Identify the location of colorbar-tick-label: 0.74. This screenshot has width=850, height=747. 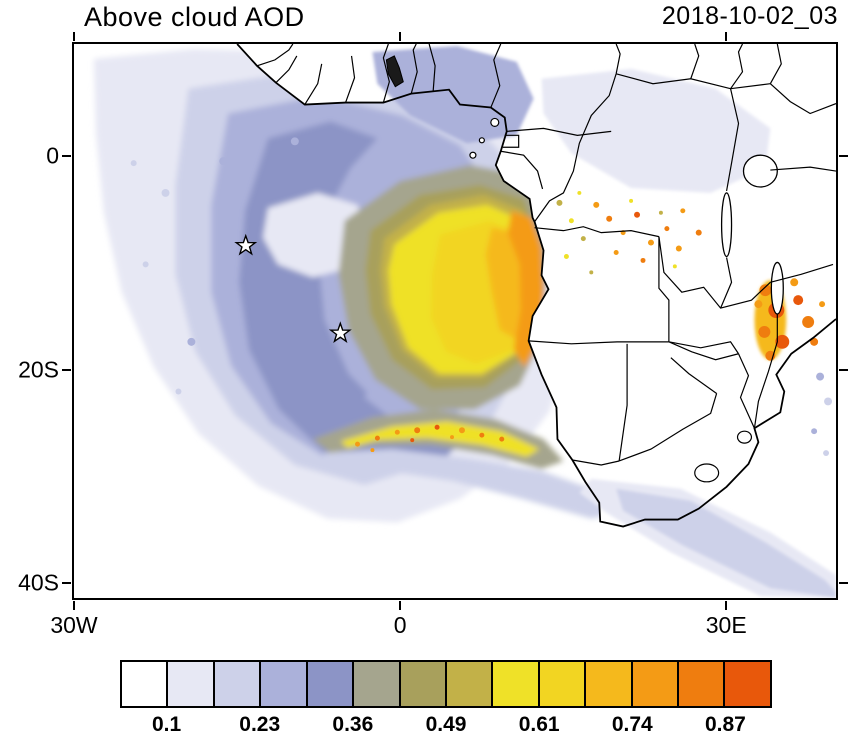
(632, 724).